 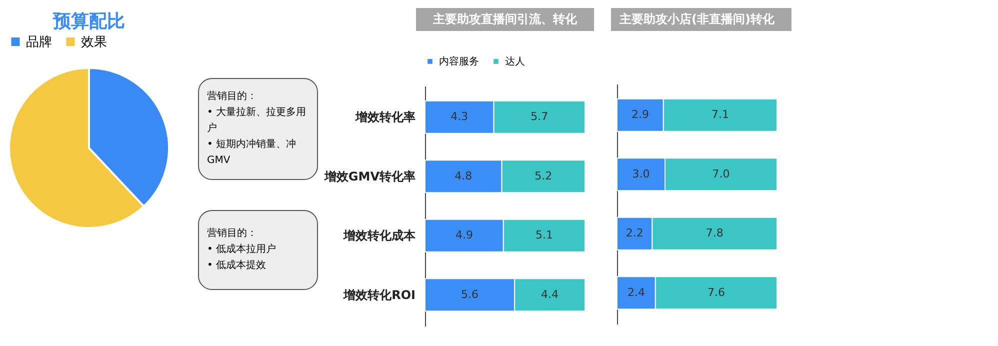 I want to click on data-label: 7.0, so click(x=721, y=173).